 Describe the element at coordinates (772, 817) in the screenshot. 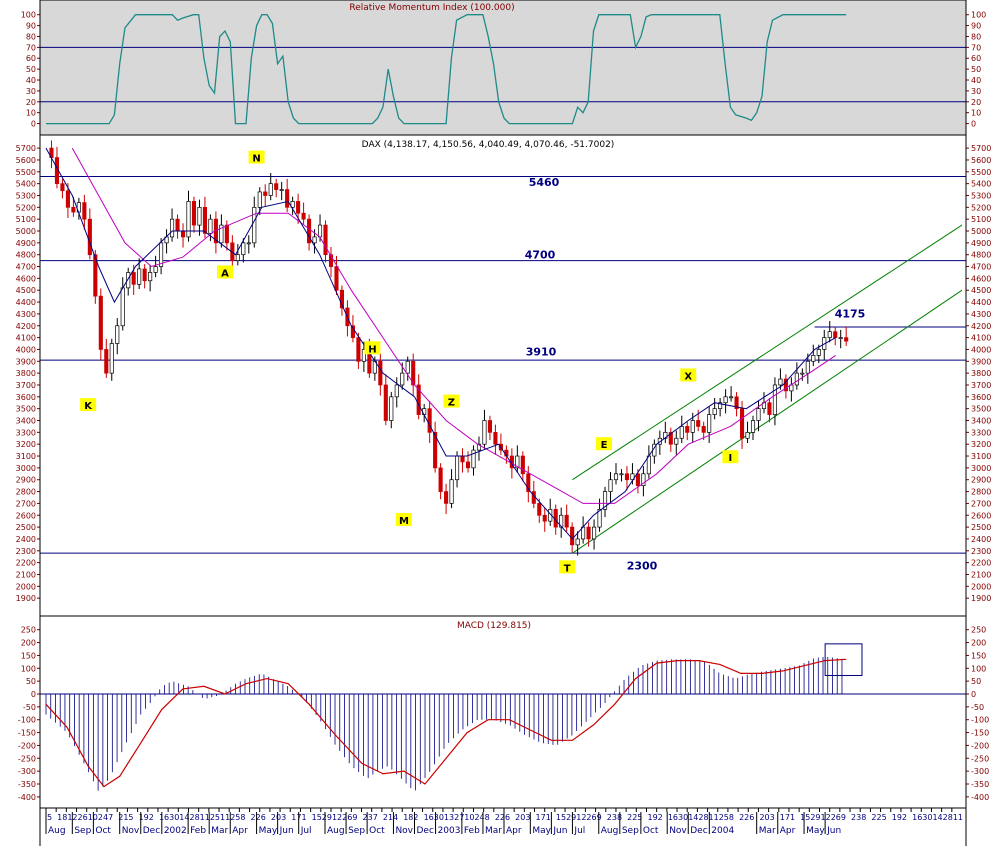

I see `day-label: 3` at that location.